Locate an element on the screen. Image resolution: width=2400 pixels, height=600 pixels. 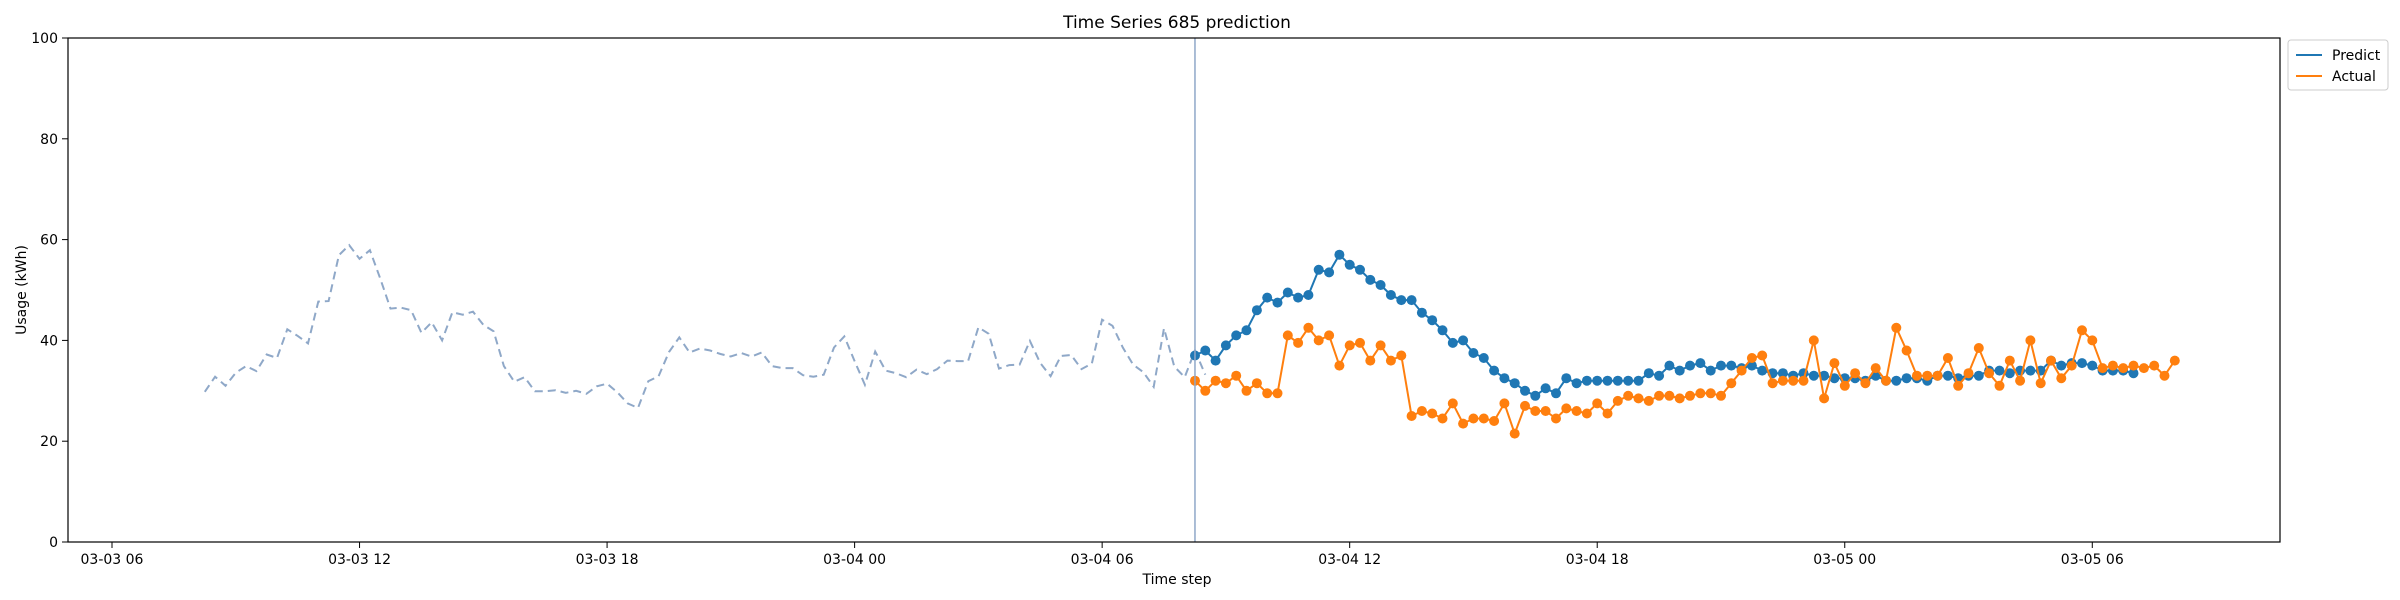
x-tick-label: 03-03 12 is located at coordinates (359, 560).